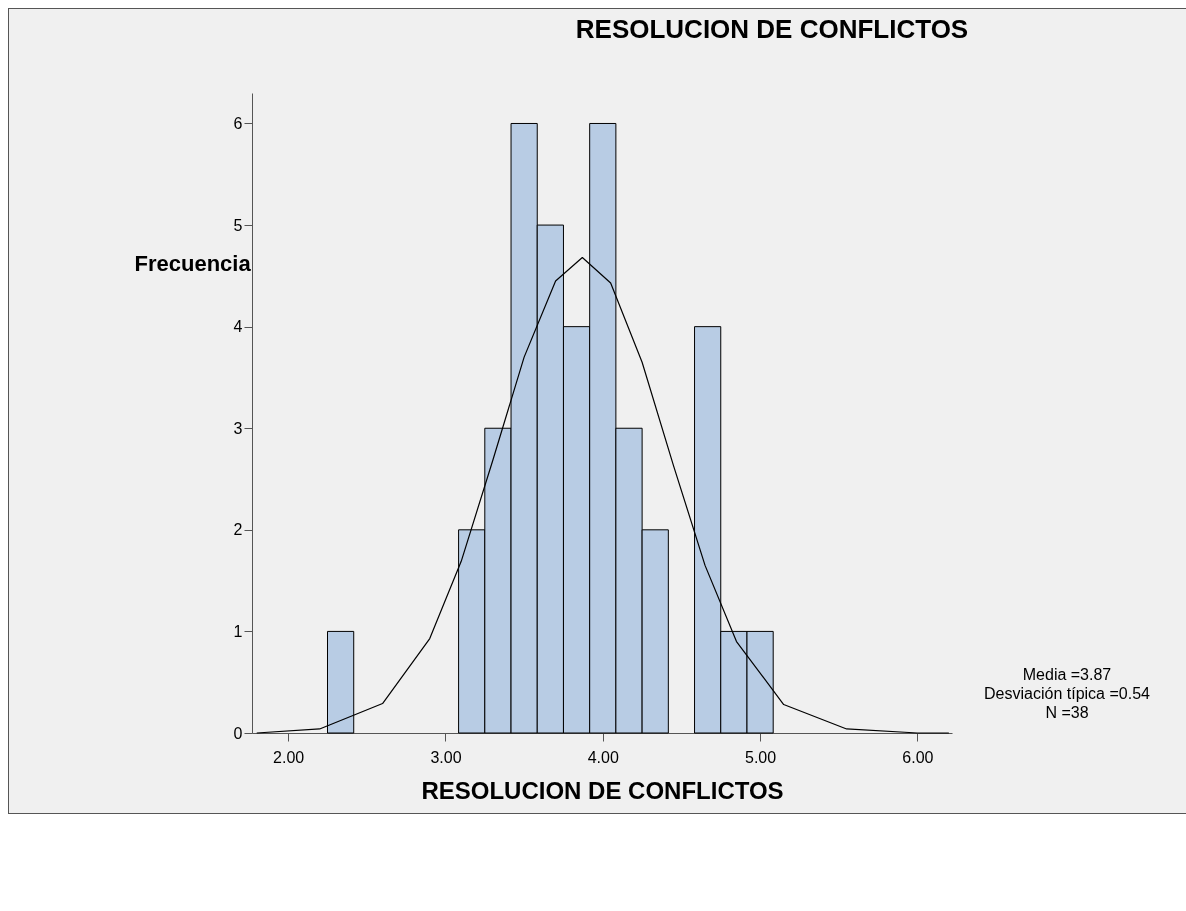 This screenshot has height=911, width=1186. I want to click on x-tick-label: 3.00, so click(446, 757).